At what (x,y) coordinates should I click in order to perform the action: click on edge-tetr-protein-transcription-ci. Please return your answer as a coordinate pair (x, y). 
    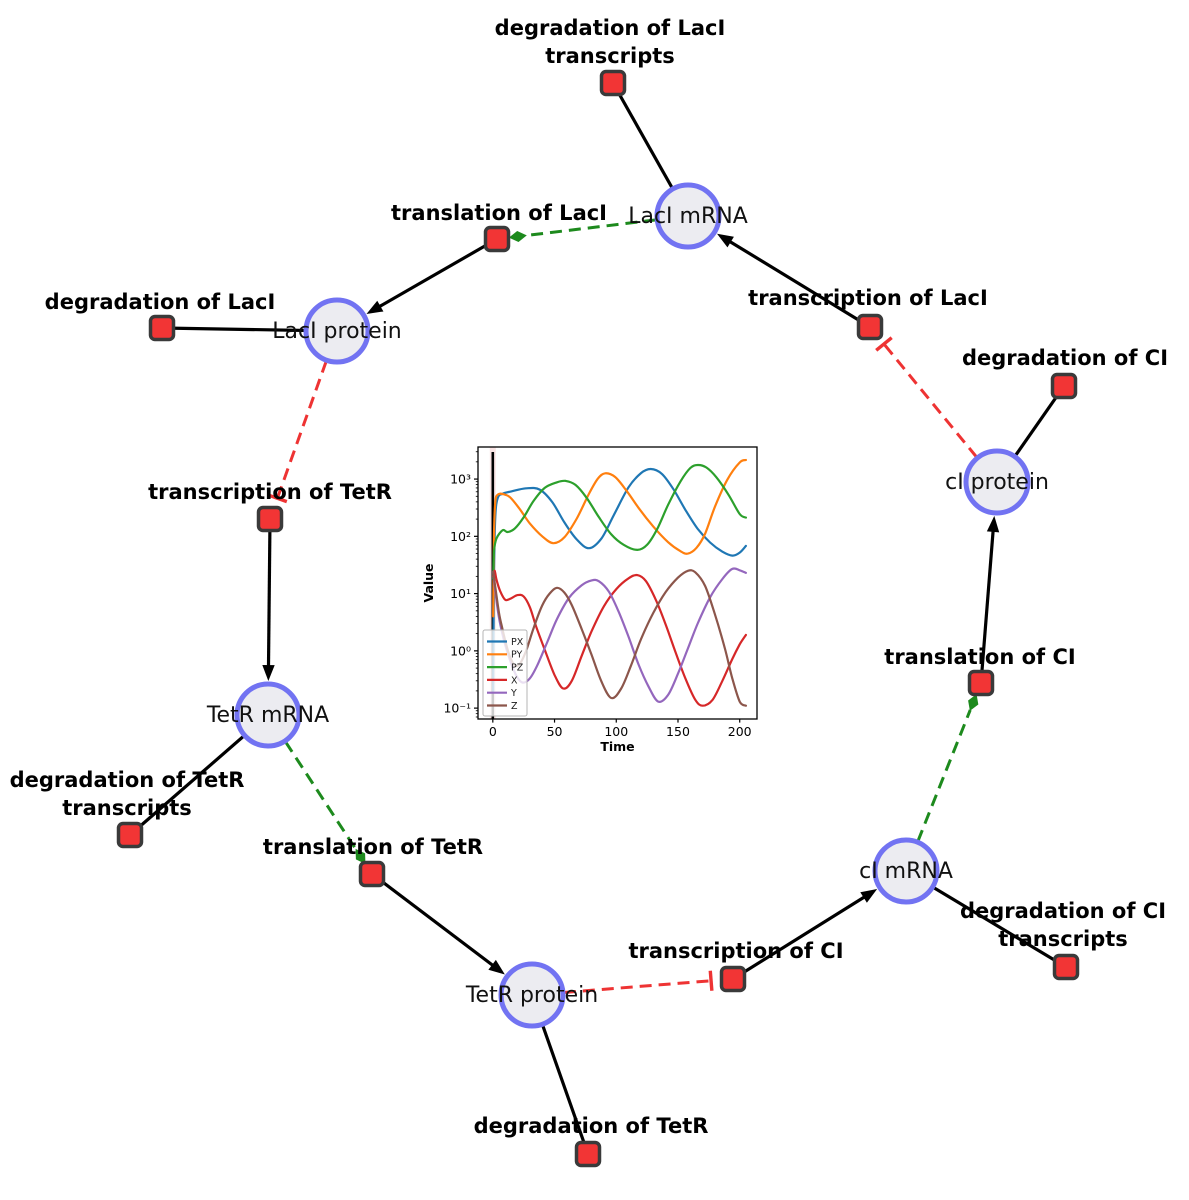
    Looking at the image, I should click on (637, 986).